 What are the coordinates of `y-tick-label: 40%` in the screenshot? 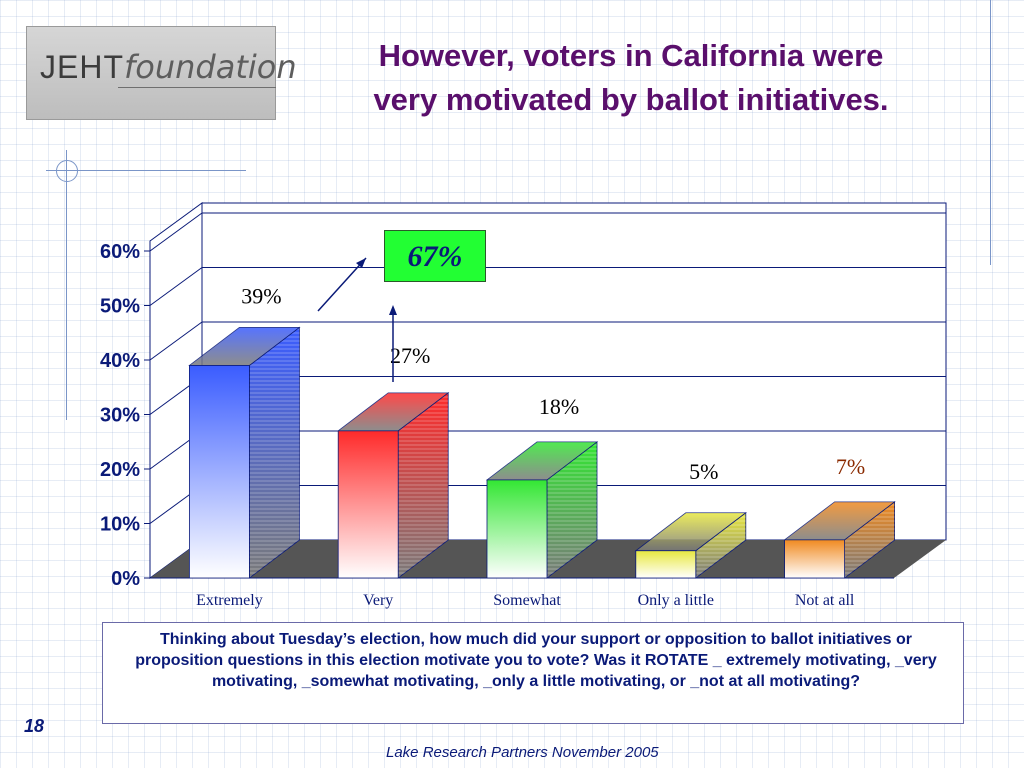 It's located at (120, 361).